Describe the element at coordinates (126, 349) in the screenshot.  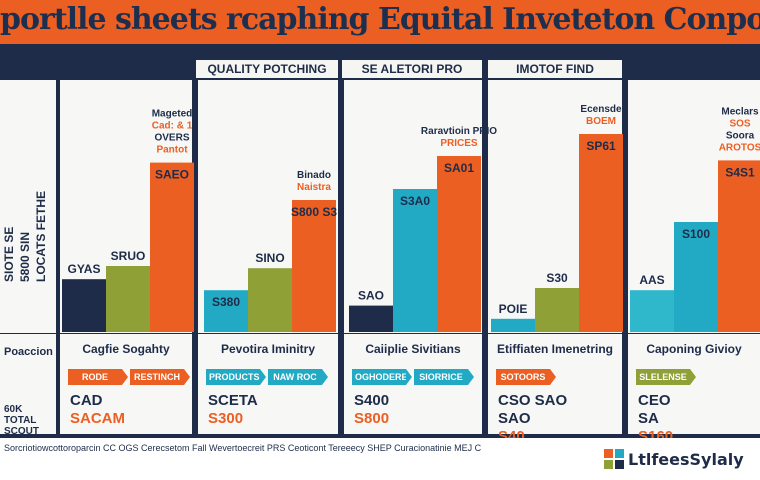
I see `group-name-1: Cagfie Sogahty` at that location.